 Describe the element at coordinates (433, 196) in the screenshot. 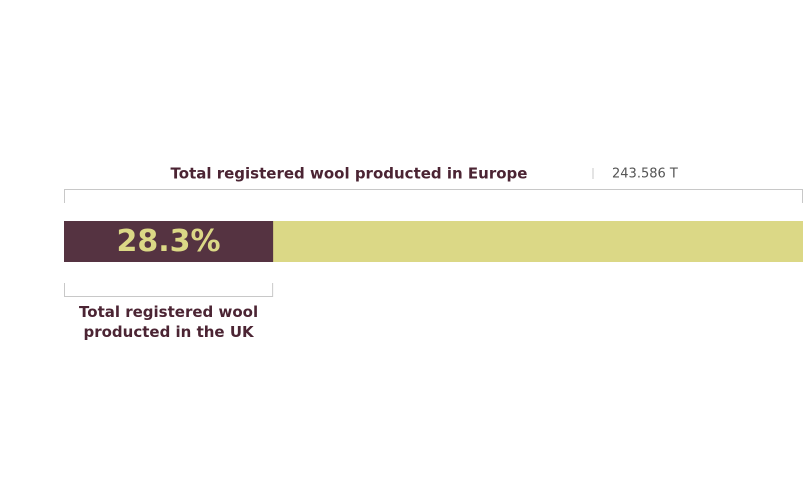

I see `top-bracket` at that location.